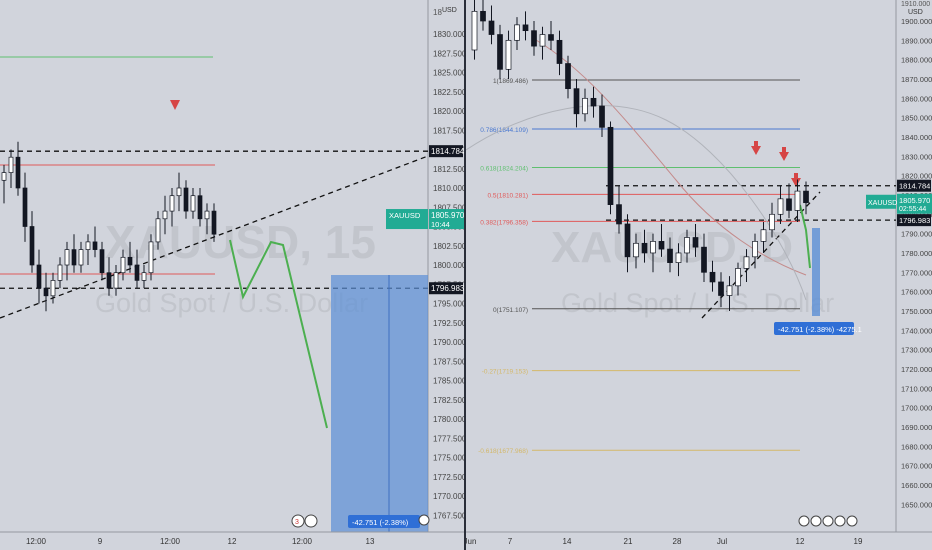  What do you see at coordinates (916, 40) in the screenshot?
I see `right-y-tick-label: 1890.000` at bounding box center [916, 40].